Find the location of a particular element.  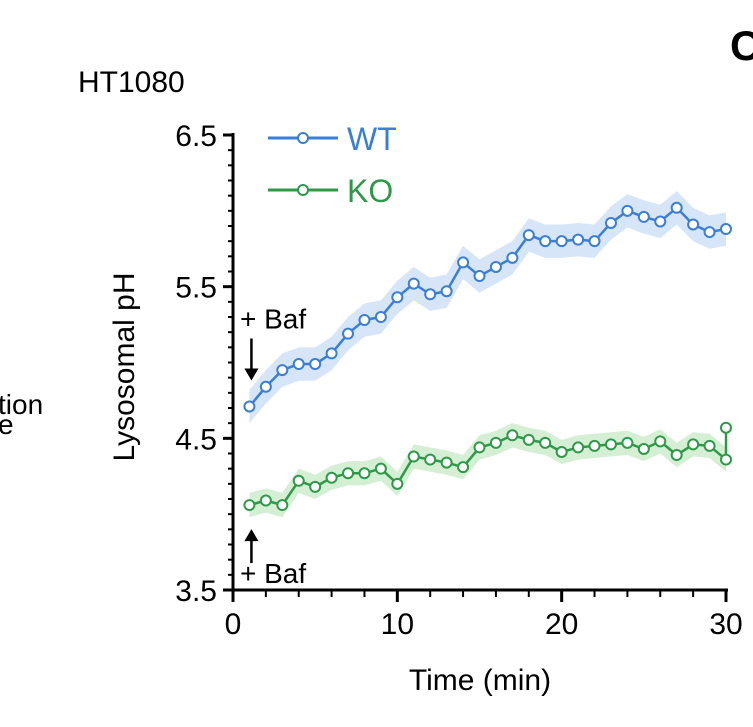

x-tick-label: 30 is located at coordinates (725, 624).